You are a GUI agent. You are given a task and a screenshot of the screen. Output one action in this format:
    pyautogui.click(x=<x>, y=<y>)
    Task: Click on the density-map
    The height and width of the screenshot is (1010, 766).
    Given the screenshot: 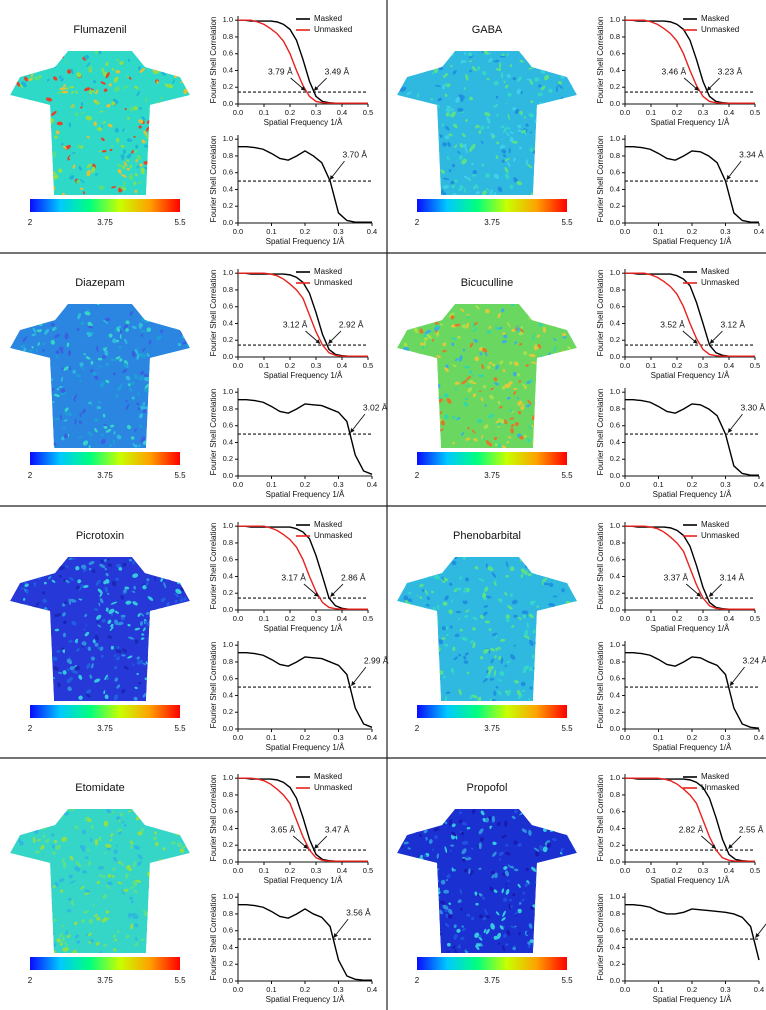 What is the action you would take?
    pyautogui.click(x=486, y=373)
    